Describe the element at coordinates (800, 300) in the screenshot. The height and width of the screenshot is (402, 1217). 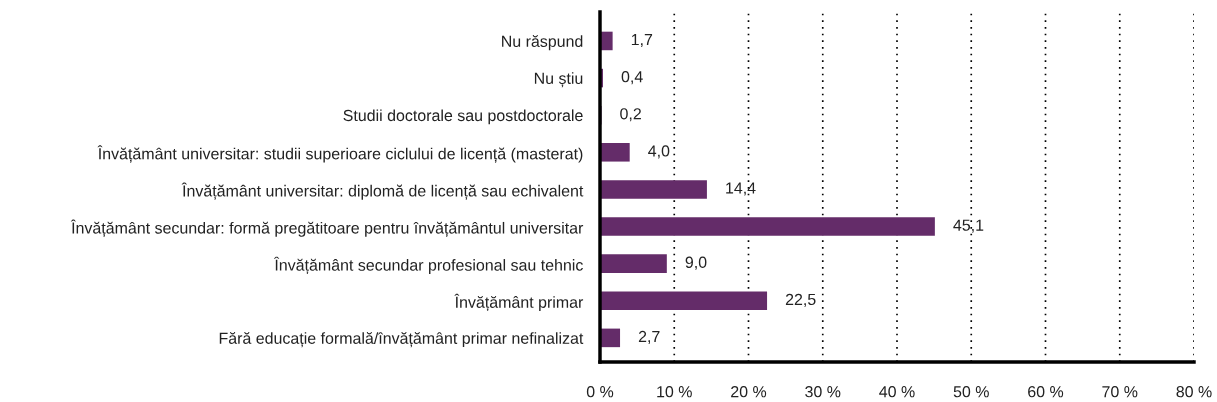
I see `data-label: 22,5` at that location.